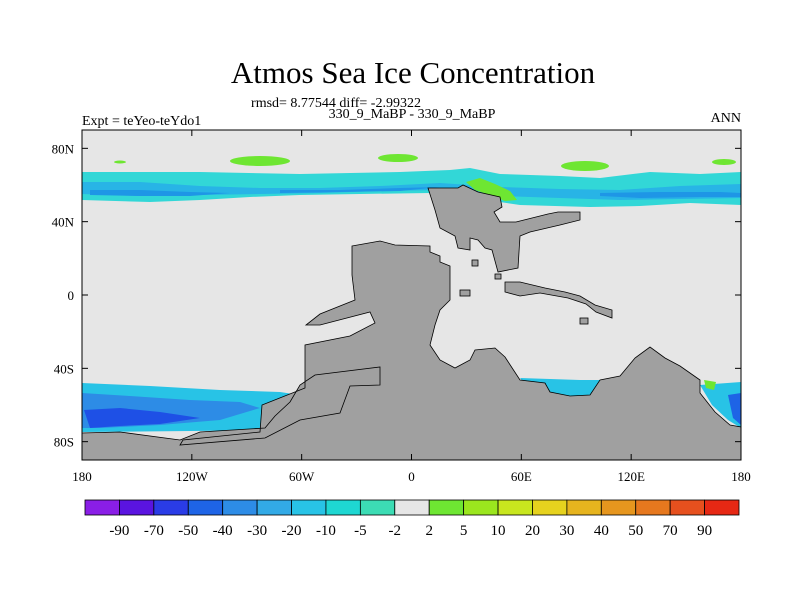  I want to click on south-ice-pacific-east-dark, so click(734, 409).